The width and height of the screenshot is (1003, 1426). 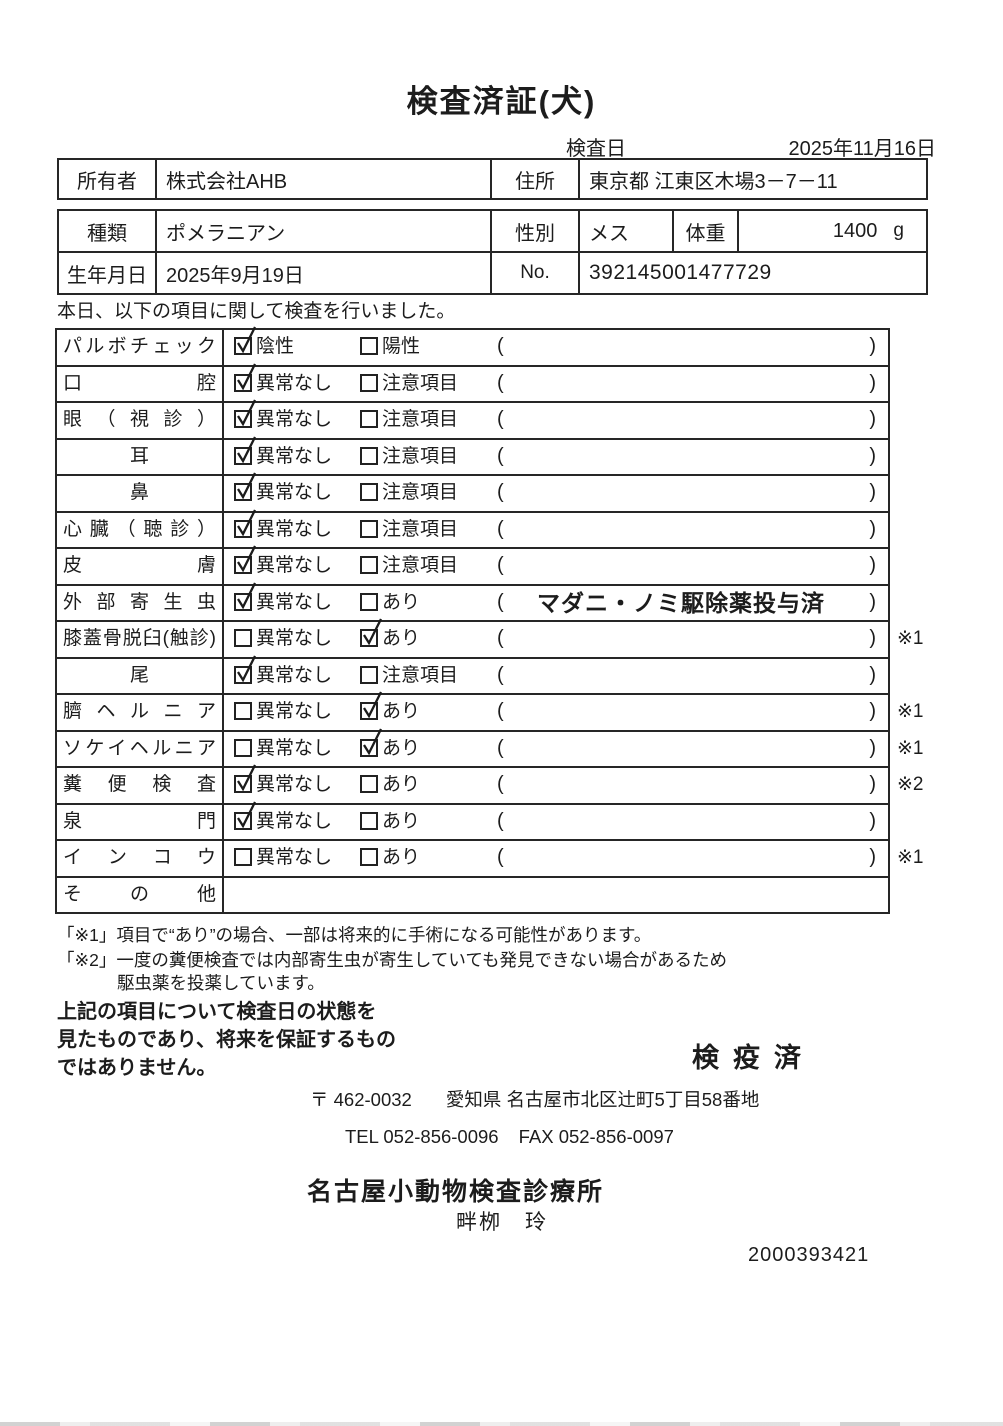 I want to click on item-label: 耳, so click(x=140, y=456).